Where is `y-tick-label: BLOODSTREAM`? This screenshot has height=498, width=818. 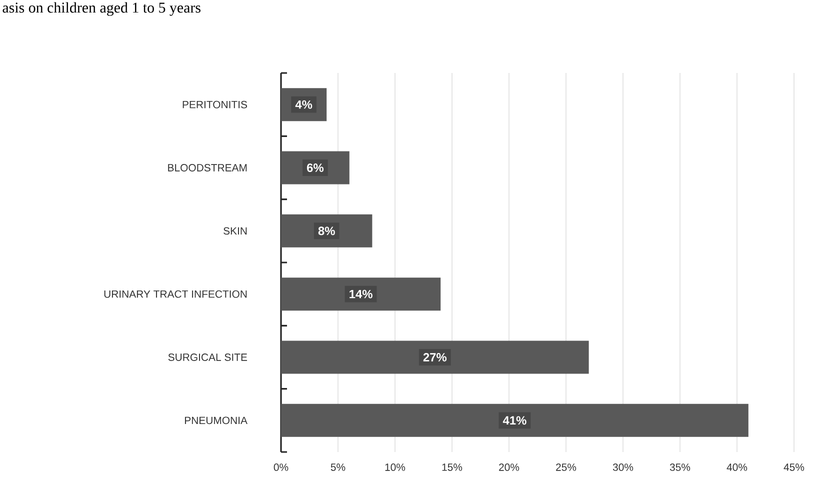
y-tick-label: BLOODSTREAM is located at coordinates (207, 168).